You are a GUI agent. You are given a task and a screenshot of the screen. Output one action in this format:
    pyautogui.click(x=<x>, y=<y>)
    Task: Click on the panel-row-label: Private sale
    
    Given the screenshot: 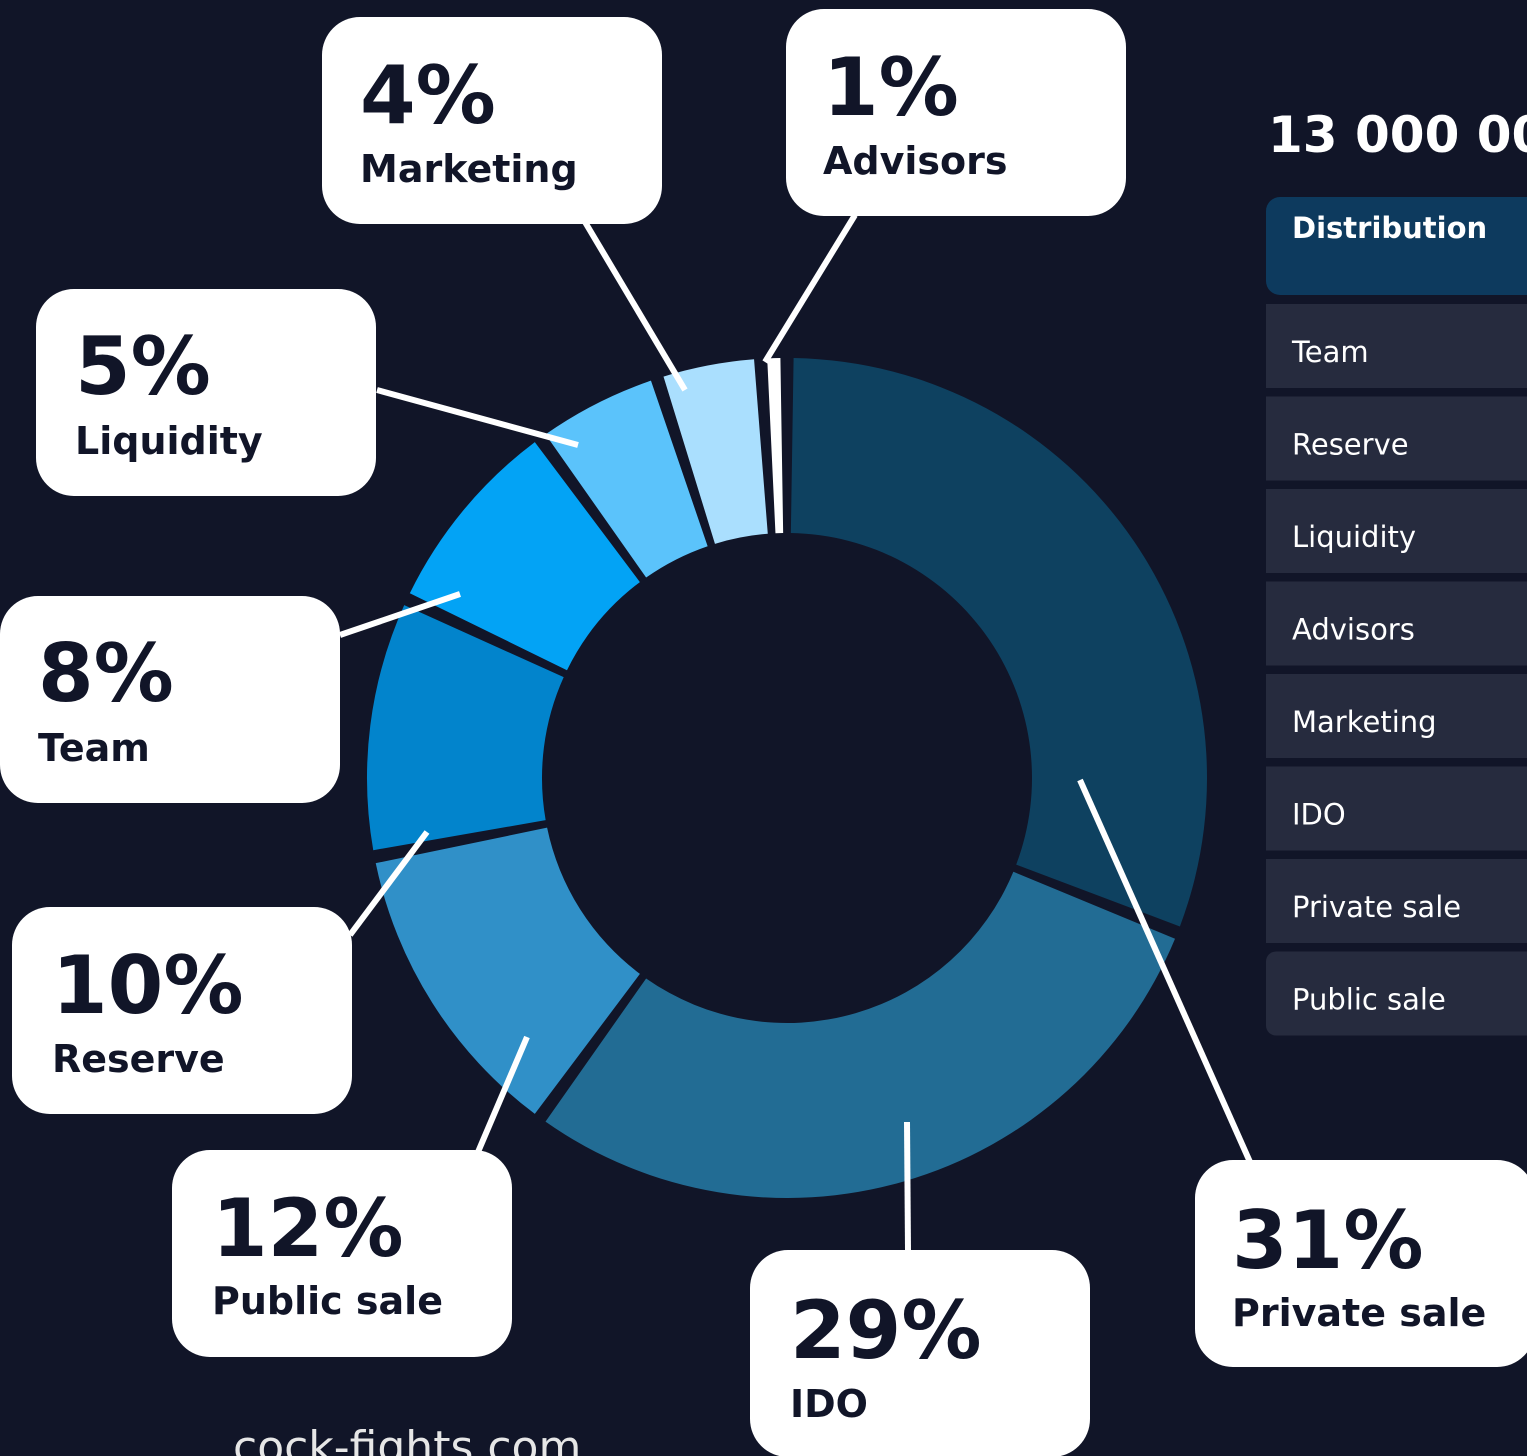 What is the action you would take?
    pyautogui.click(x=1376, y=907)
    